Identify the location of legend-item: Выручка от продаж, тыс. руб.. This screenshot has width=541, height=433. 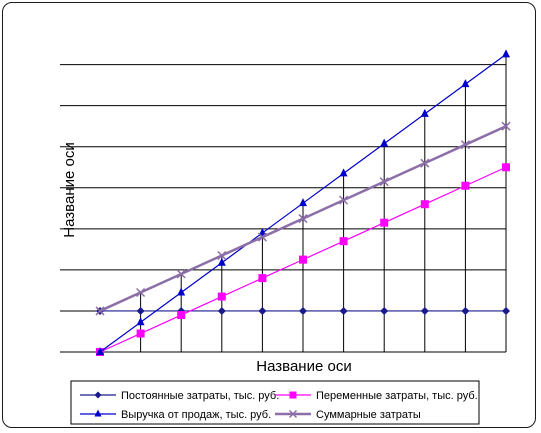
(175, 415).